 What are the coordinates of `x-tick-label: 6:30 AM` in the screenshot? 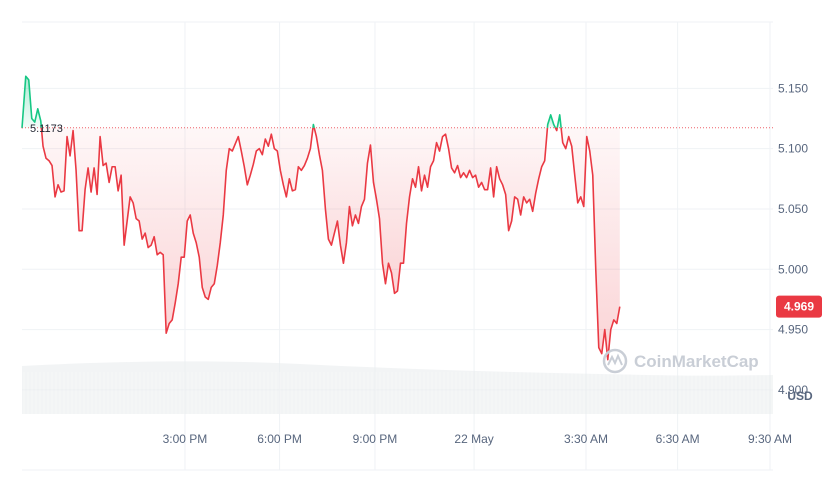 It's located at (678, 439).